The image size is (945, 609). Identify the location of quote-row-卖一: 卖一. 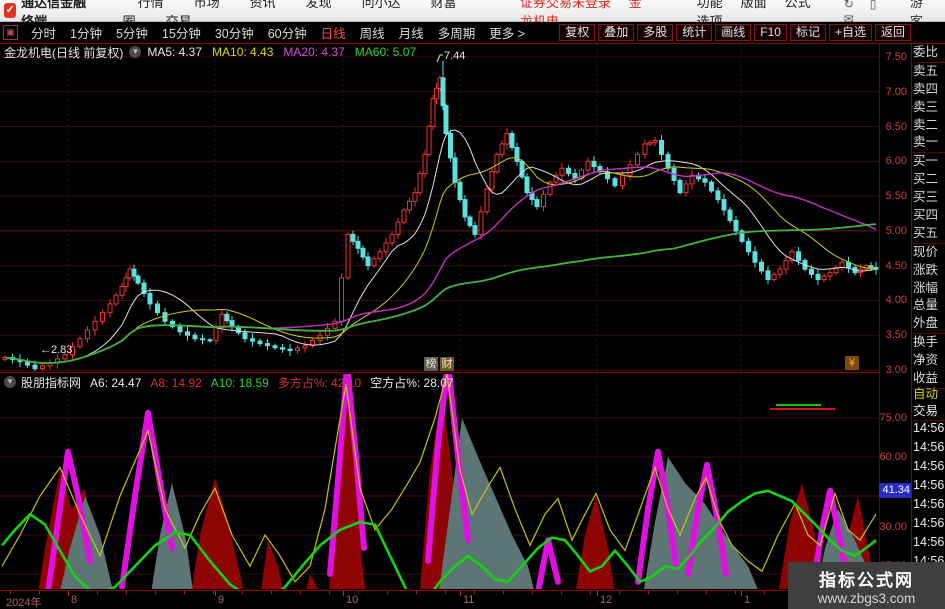
(929, 144).